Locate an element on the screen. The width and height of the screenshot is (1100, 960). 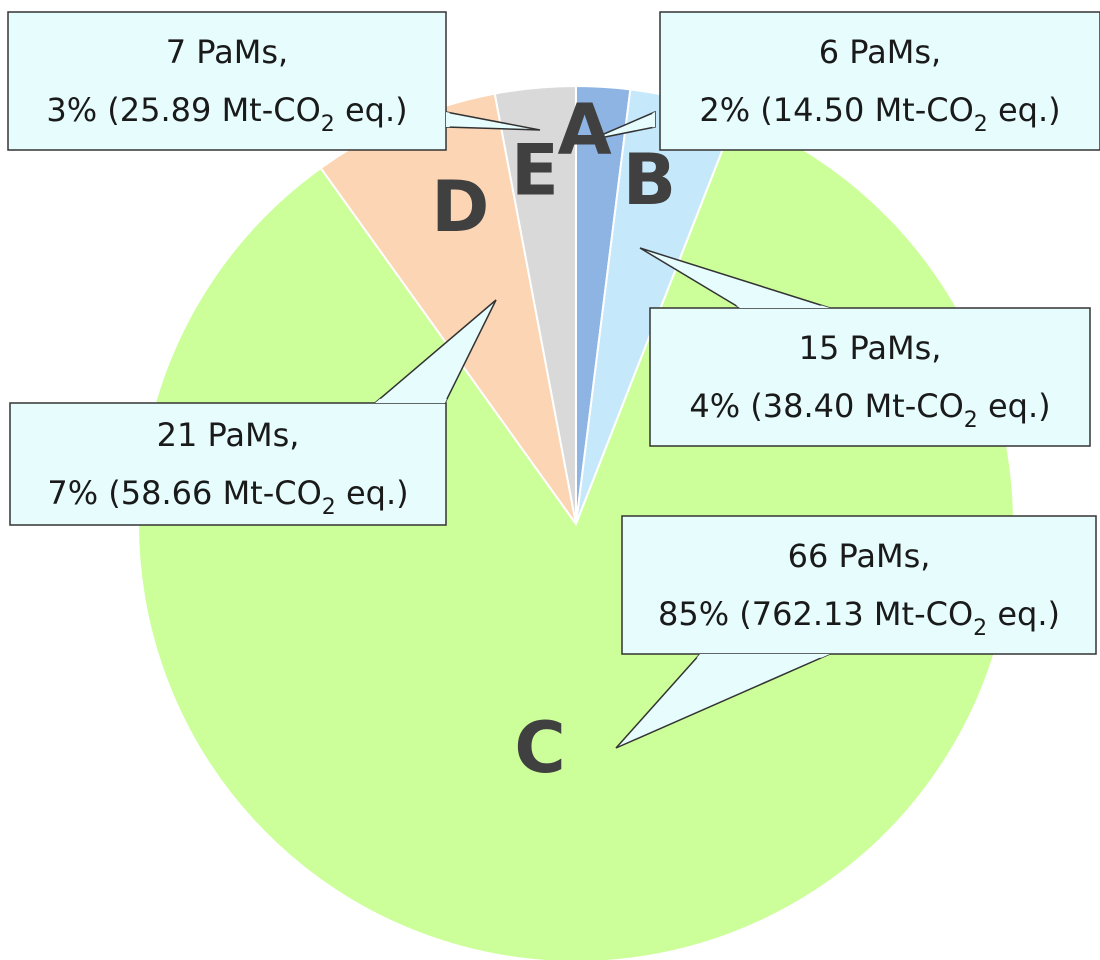
callout-a: 6 PaMs, 2% (14.50 Mt-CO2 eq.) is located at coordinates (844, 81).